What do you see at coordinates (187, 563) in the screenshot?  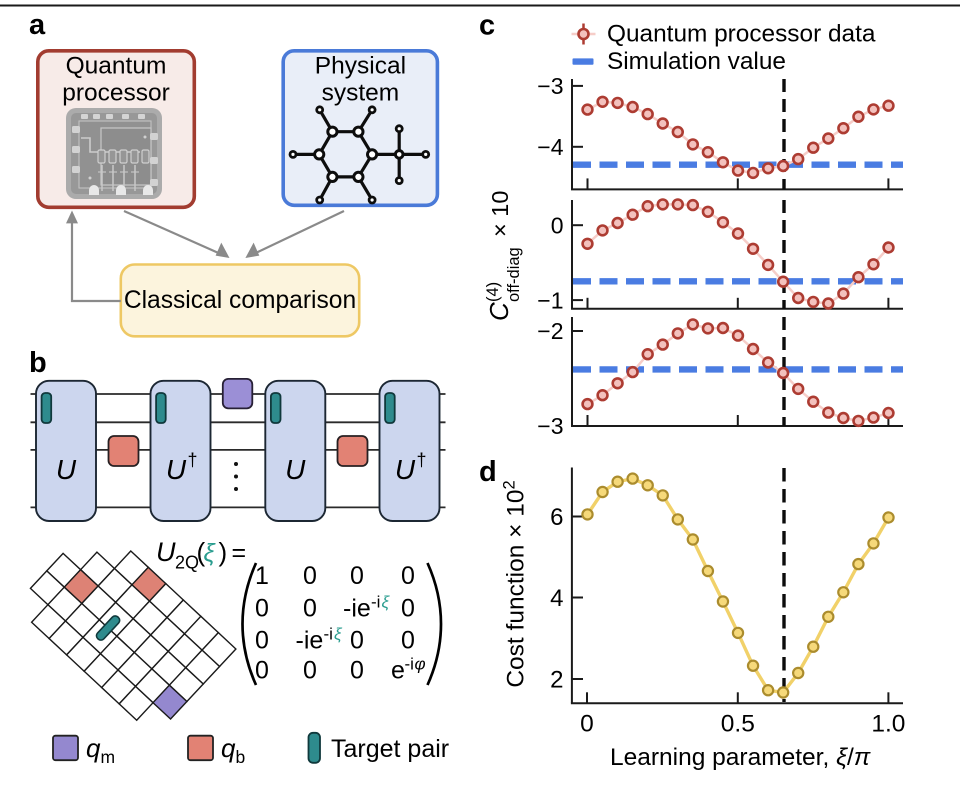 I see `svg-text: 2Q` at bounding box center [187, 563].